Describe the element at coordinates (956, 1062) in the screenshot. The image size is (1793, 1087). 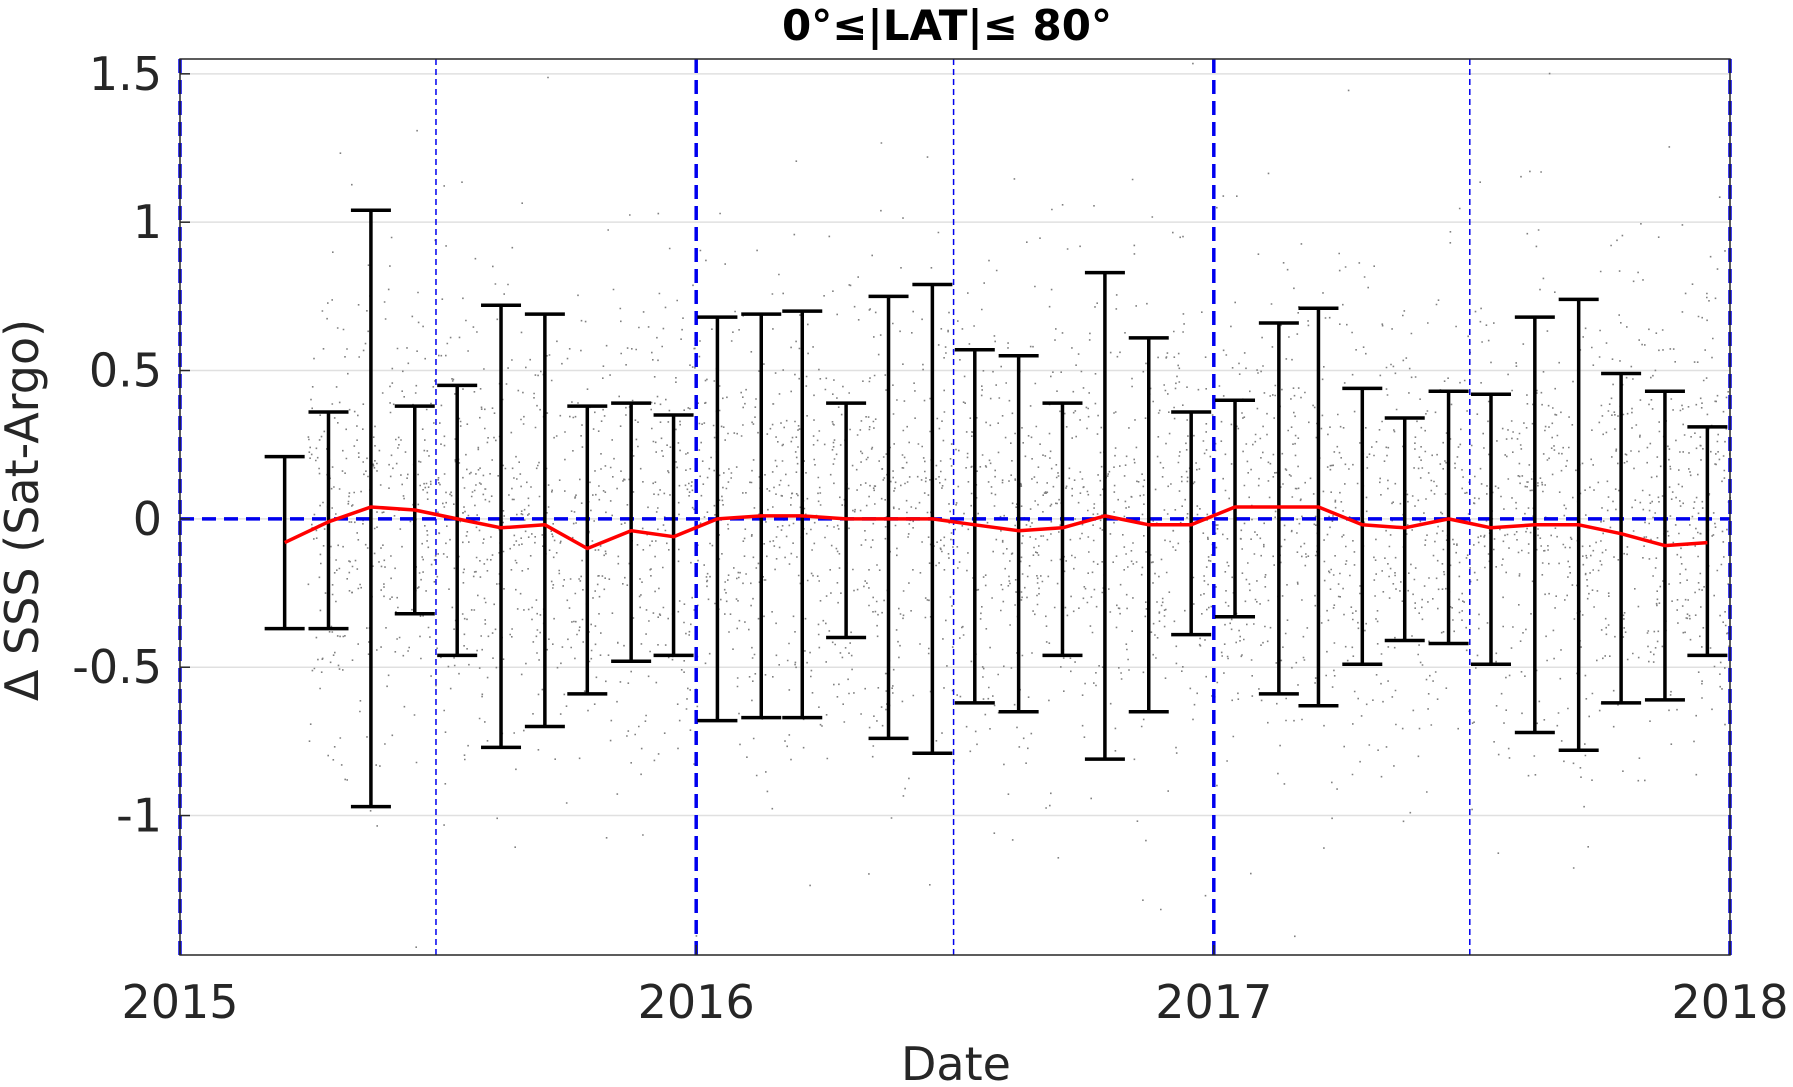
I see `x-axis-label: Date` at that location.